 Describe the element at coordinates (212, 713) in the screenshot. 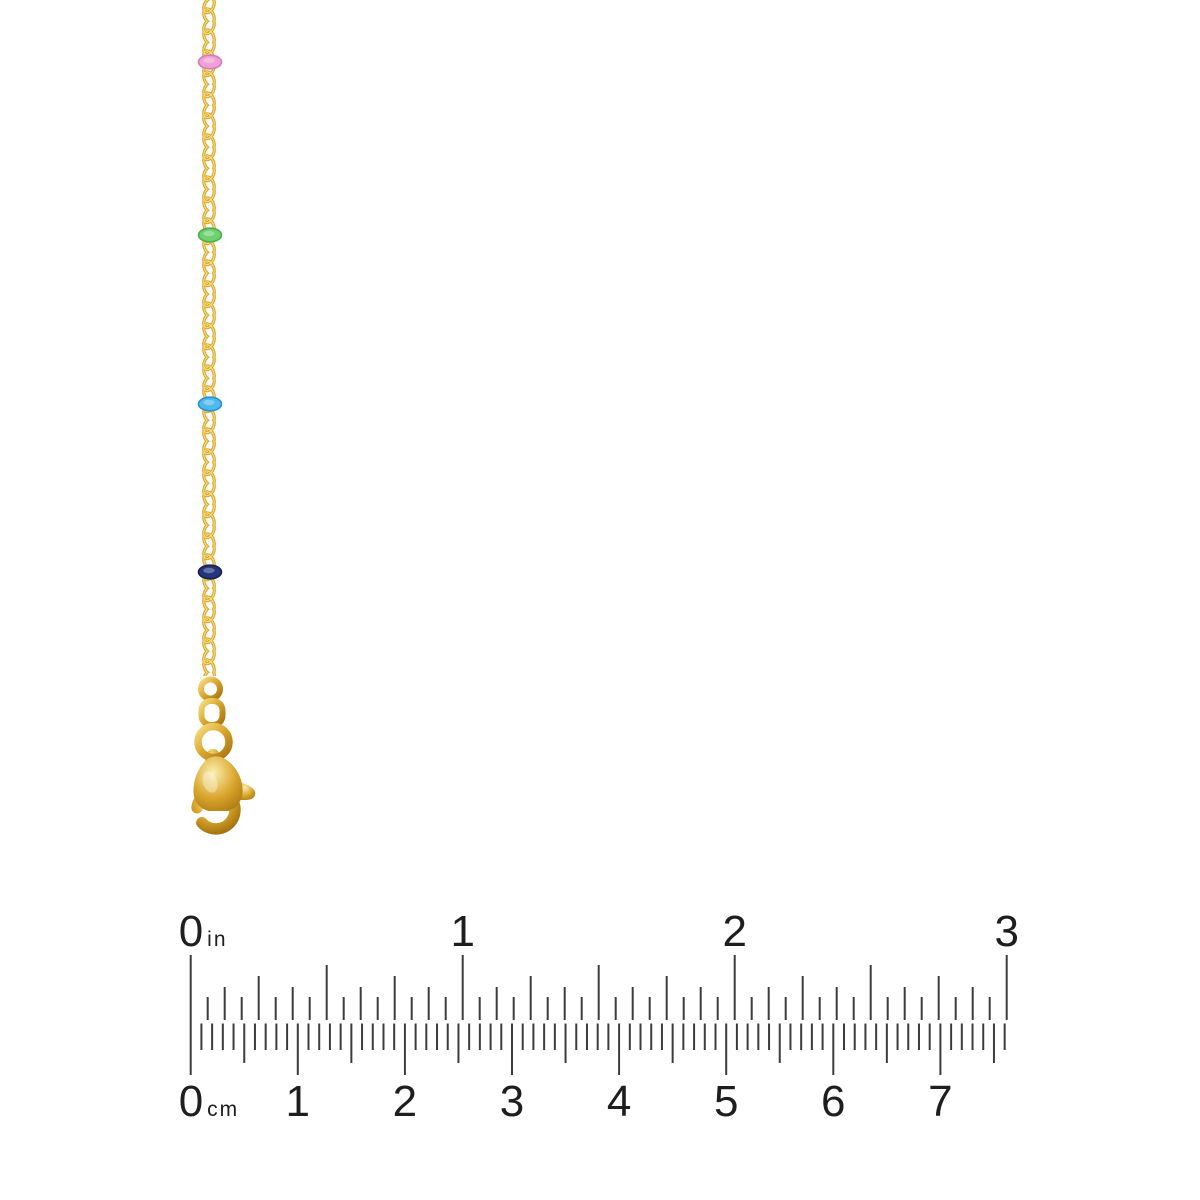

I see `oval-link` at that location.